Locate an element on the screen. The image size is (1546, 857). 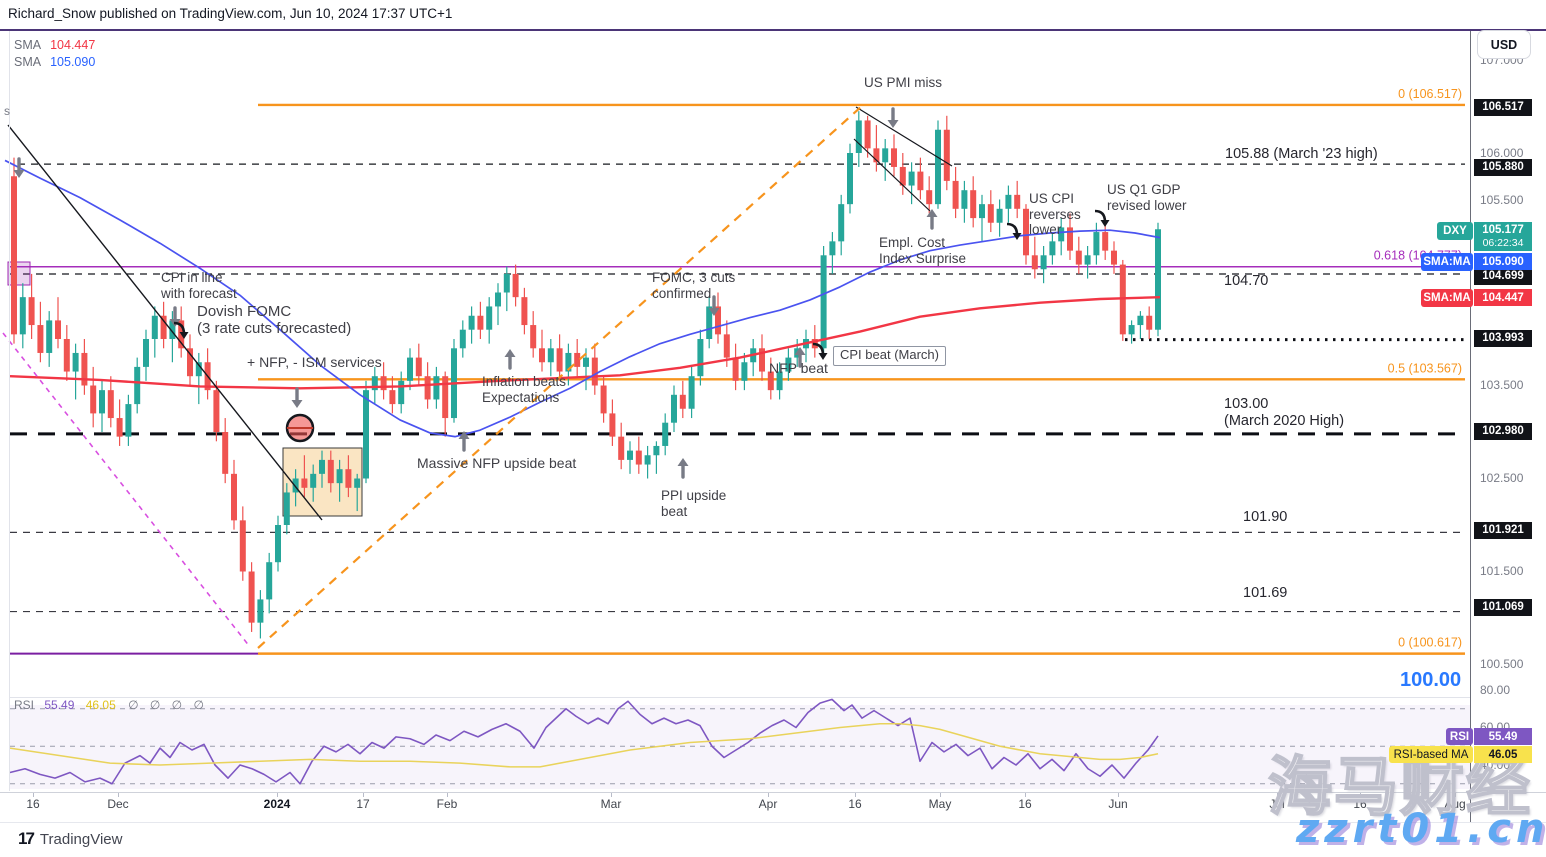
bar-countdown: 06:22:34 is located at coordinates (1503, 243).